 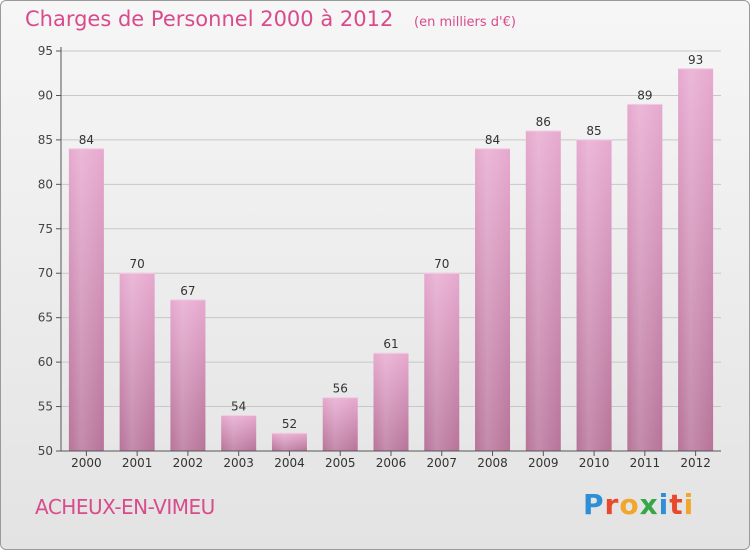 What do you see at coordinates (594, 504) in the screenshot?
I see `logo-letter: P` at bounding box center [594, 504].